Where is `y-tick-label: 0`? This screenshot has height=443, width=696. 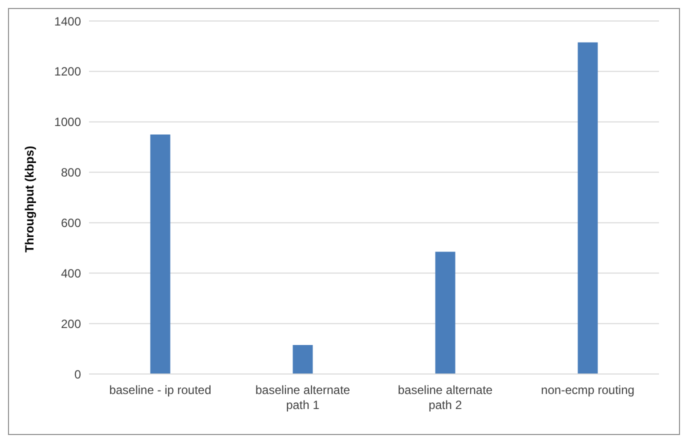
y-tick-label: 0 is located at coordinates (78, 374).